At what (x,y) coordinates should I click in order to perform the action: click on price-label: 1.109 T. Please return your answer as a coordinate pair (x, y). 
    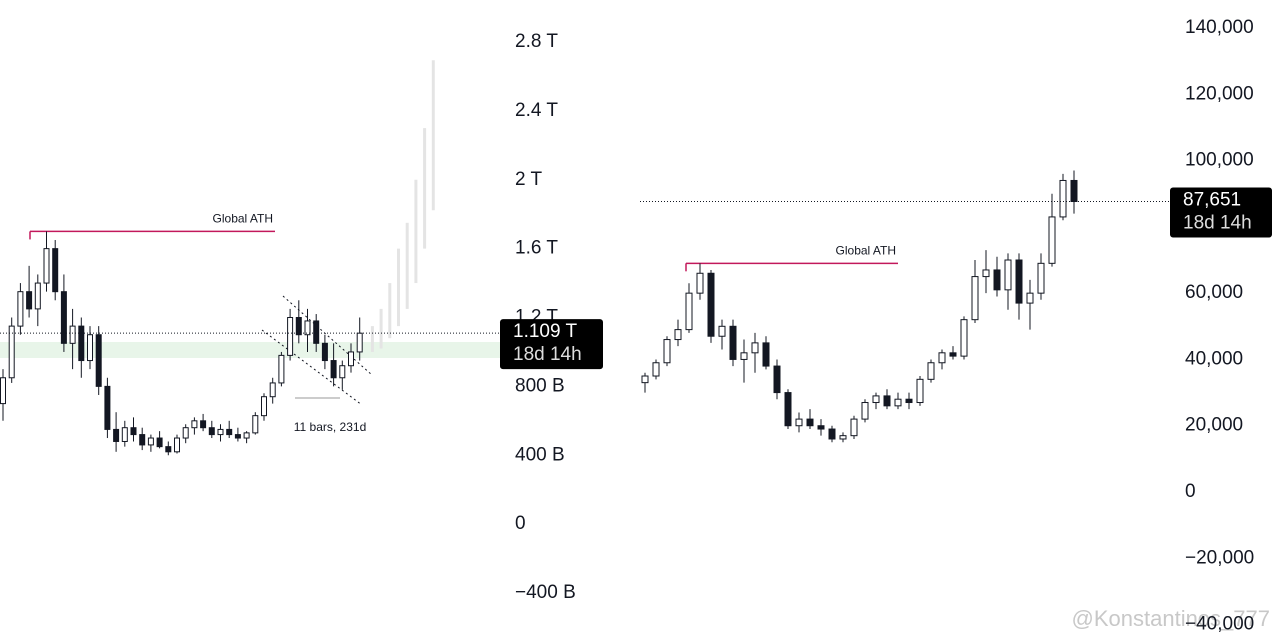
    Looking at the image, I should click on (545, 331).